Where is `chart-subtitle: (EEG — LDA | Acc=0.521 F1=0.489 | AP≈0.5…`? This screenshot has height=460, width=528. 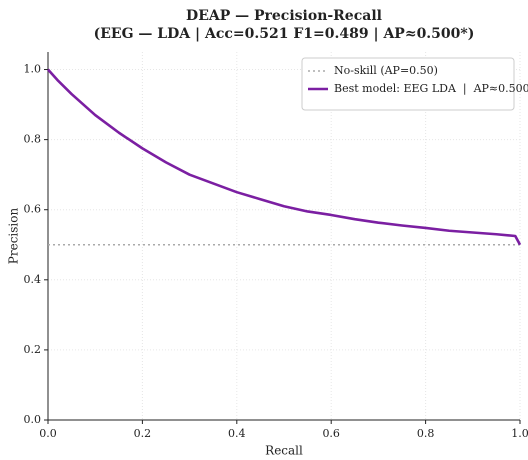 chart-subtitle: (EEG — LDA | Acc=0.521 F1=0.489 | AP≈0.5… is located at coordinates (284, 34).